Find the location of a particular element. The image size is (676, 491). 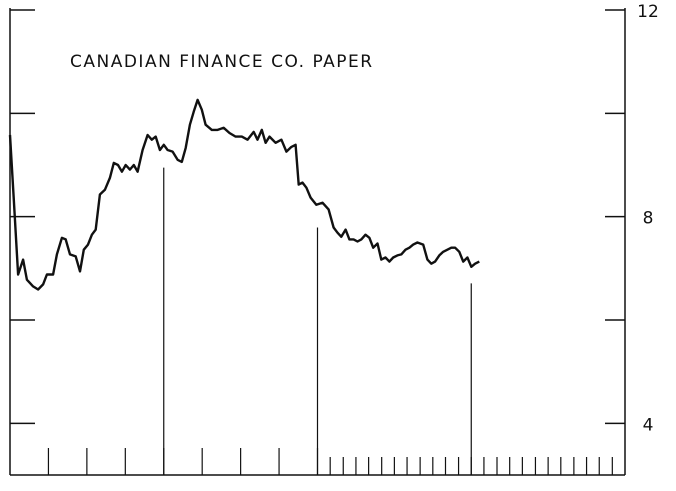

chart-title: CANADIAN FINANCE CO. PAPER is located at coordinates (222, 62).